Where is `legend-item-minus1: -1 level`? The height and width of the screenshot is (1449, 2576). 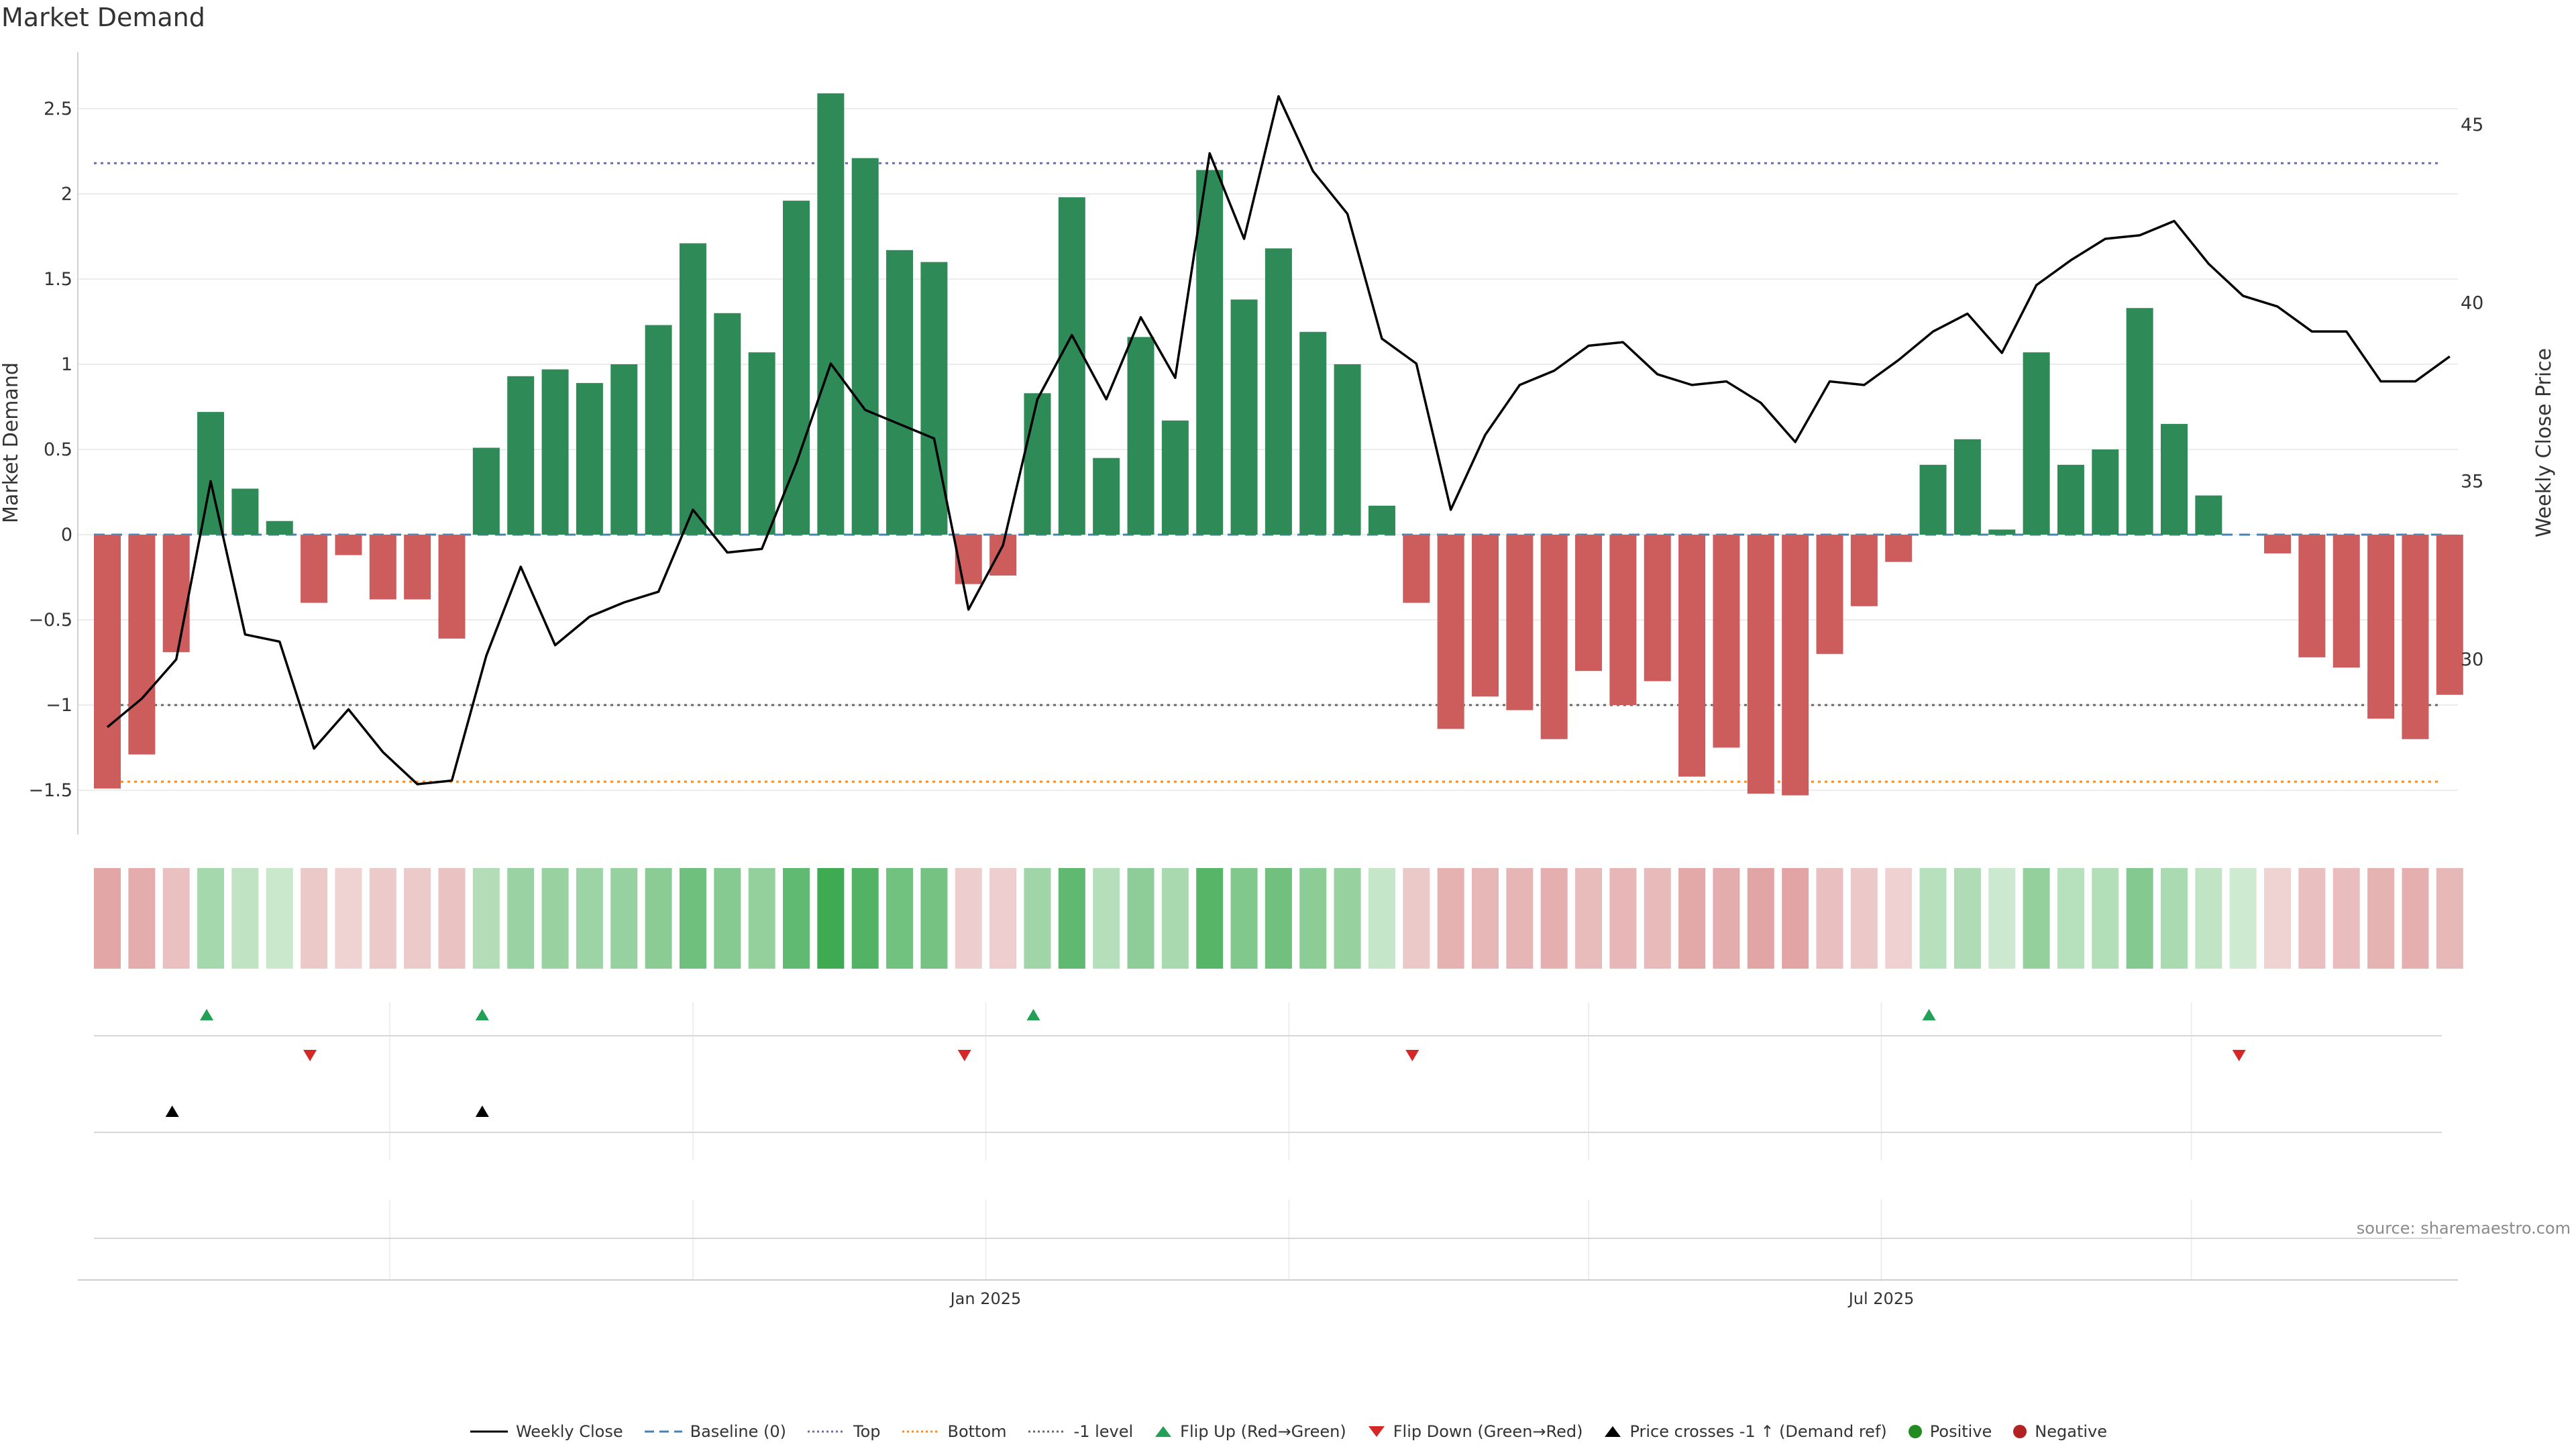 legend-item-minus1: -1 level is located at coordinates (1080, 1431).